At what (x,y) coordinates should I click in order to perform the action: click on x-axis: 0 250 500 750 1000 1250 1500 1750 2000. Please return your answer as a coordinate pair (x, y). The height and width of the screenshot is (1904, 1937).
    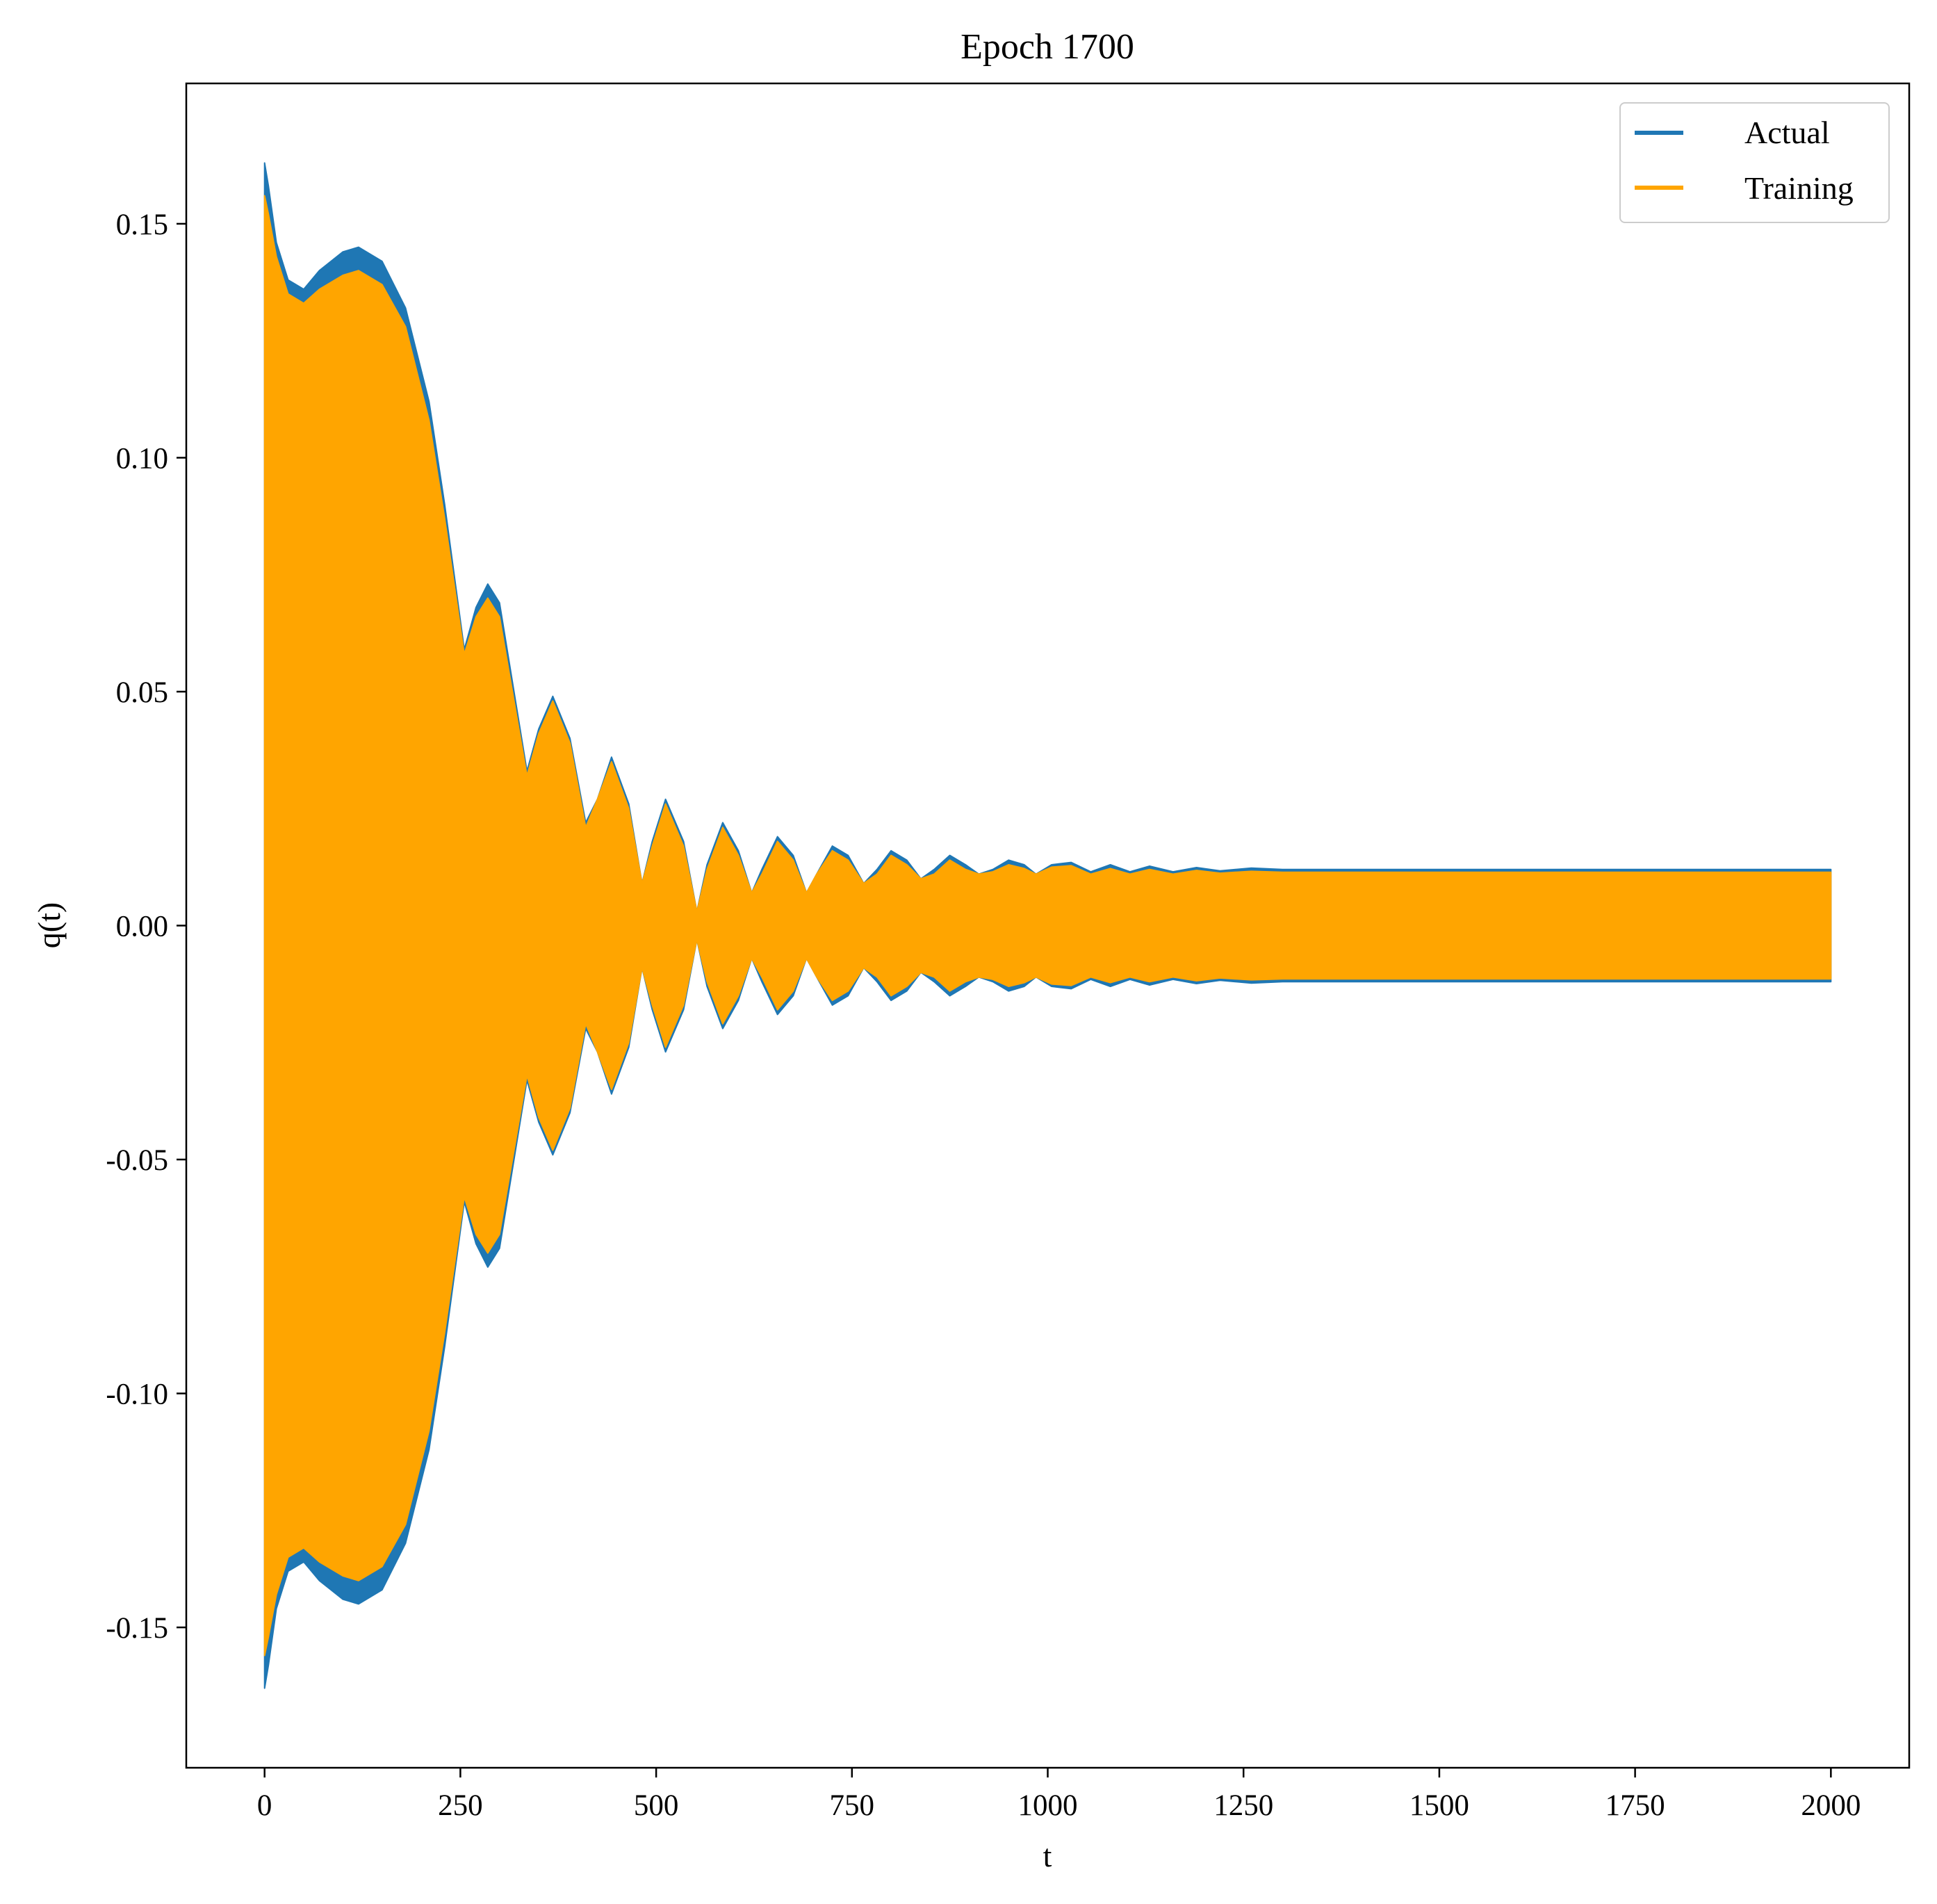
    Looking at the image, I should click on (1059, 1795).